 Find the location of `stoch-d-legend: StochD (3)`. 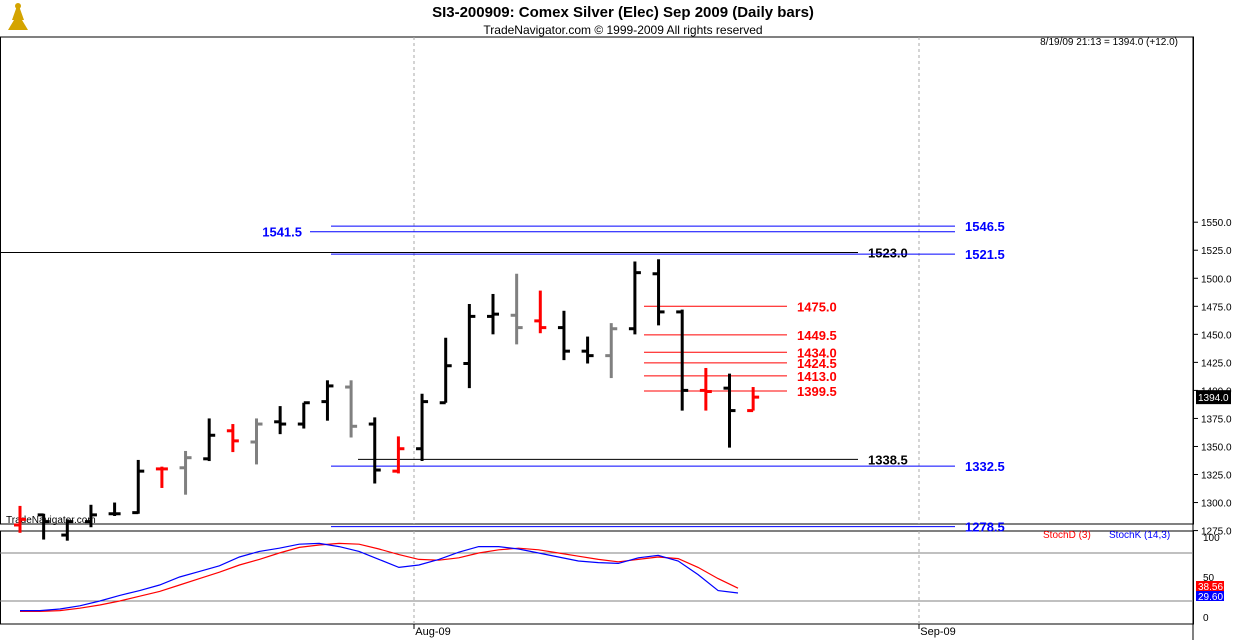

stoch-d-legend: StochD (3) is located at coordinates (1067, 535).